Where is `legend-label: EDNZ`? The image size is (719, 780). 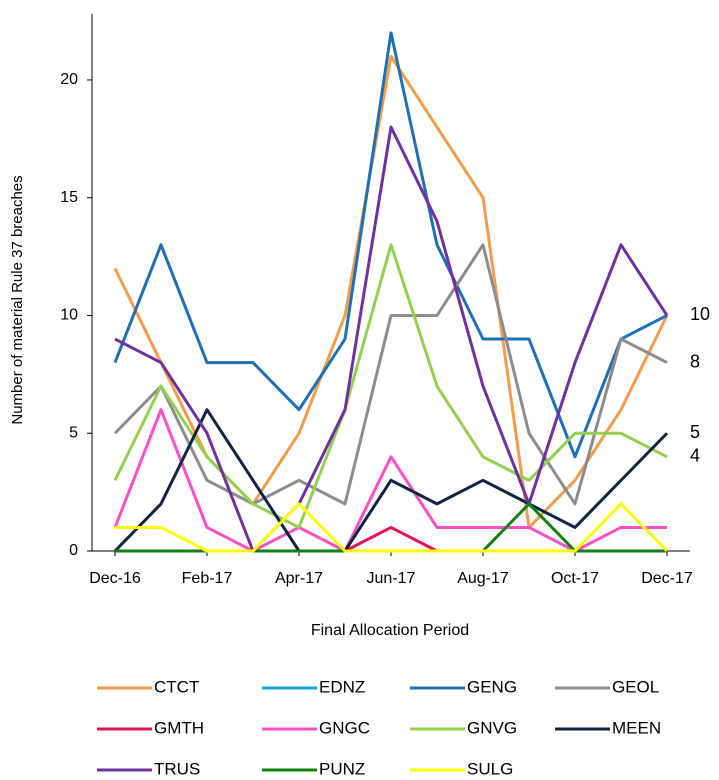 legend-label: EDNZ is located at coordinates (342, 686).